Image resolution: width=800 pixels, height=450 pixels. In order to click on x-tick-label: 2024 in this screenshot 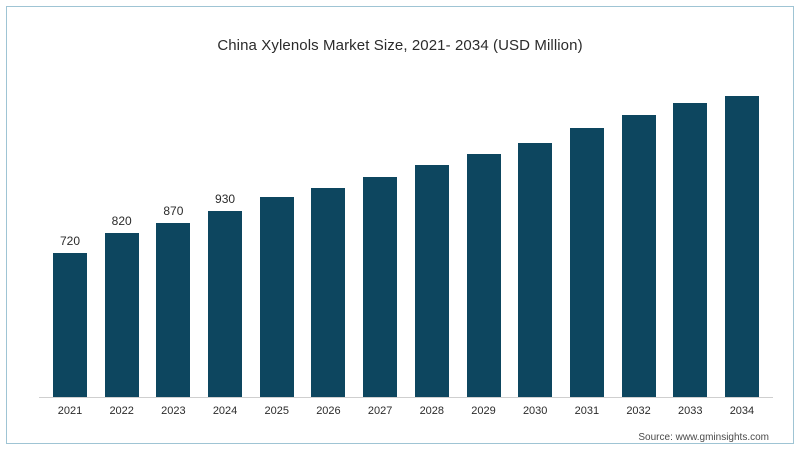, I will do `click(225, 411)`.